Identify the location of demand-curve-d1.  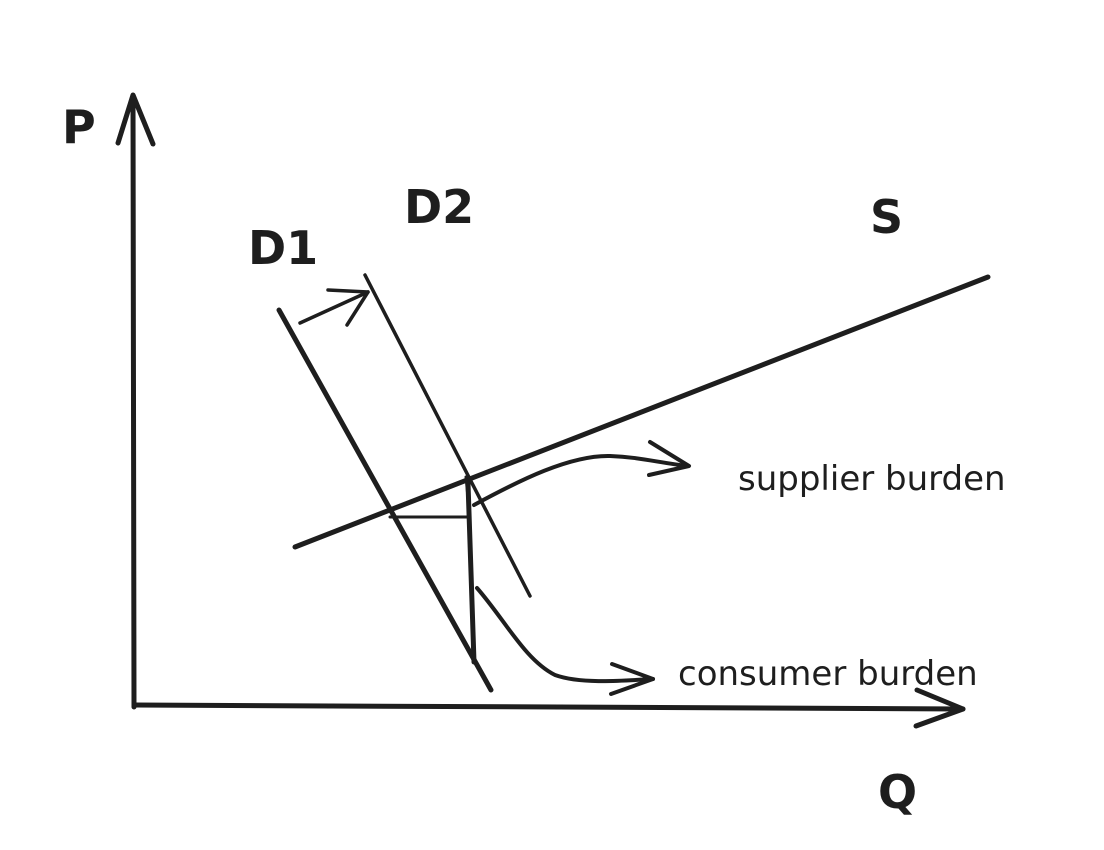
(385, 500).